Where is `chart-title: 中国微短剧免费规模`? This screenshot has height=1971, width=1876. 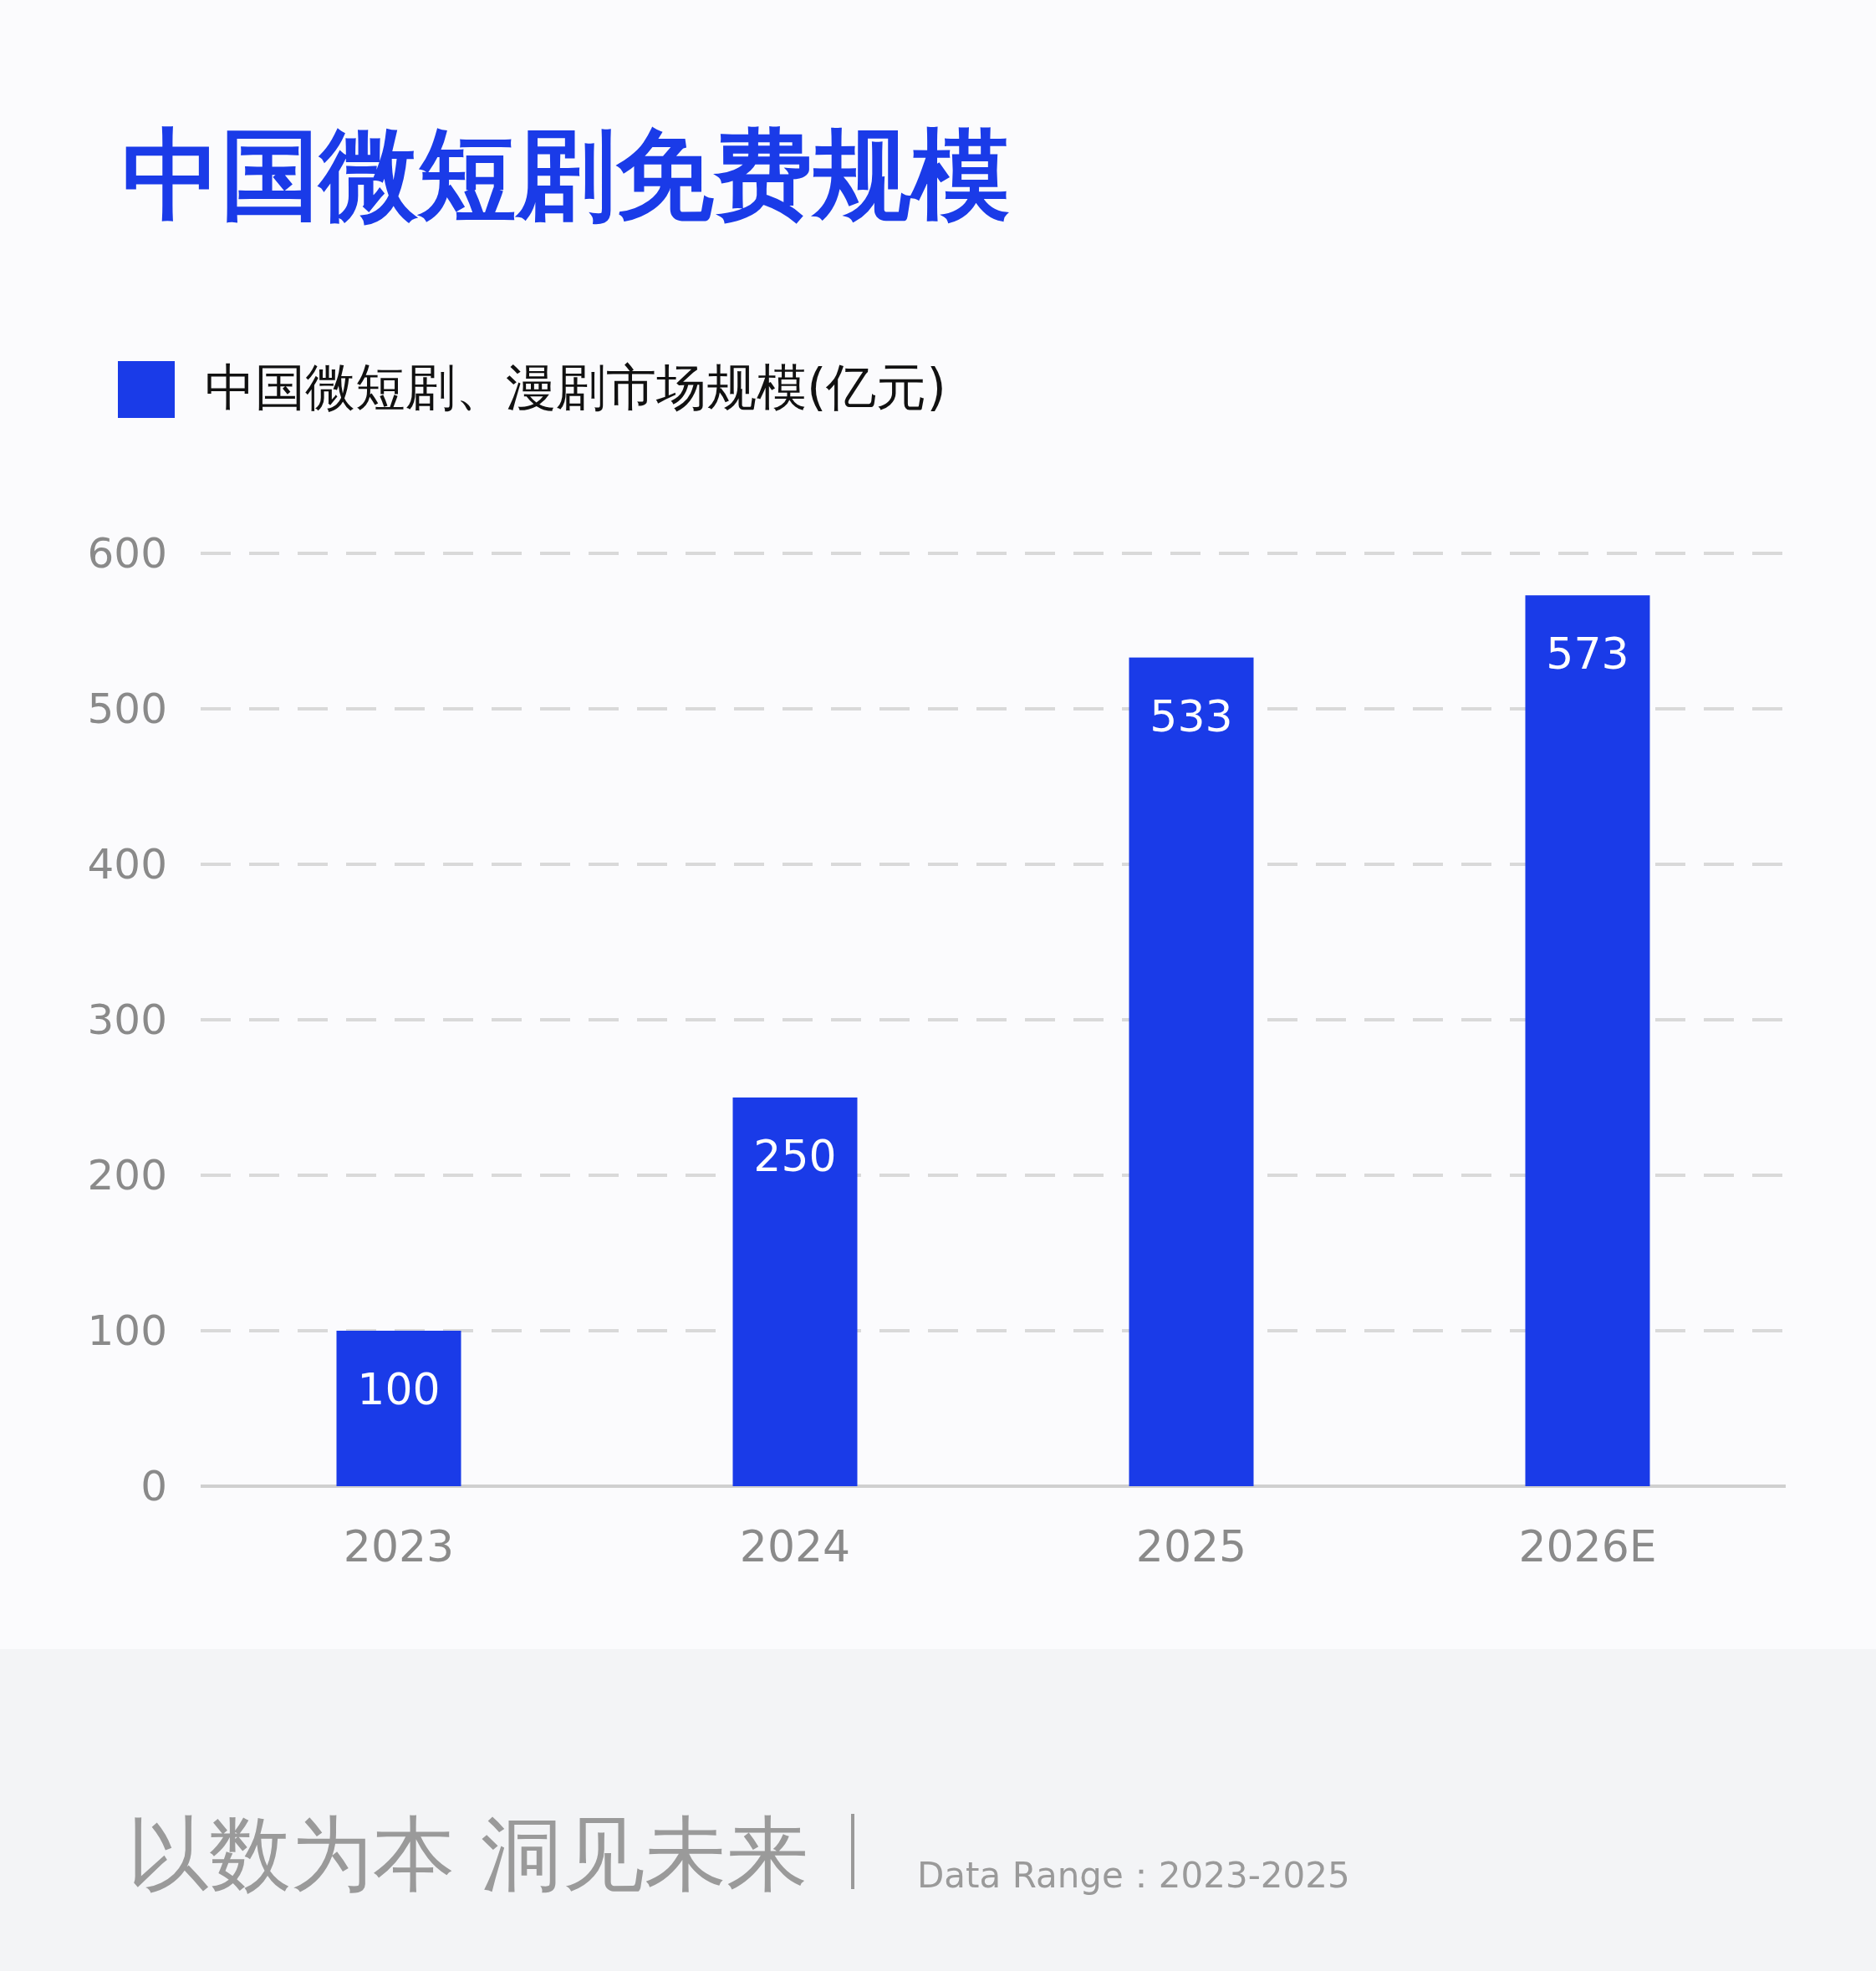 chart-title: 中国微短剧免费规模 is located at coordinates (566, 175).